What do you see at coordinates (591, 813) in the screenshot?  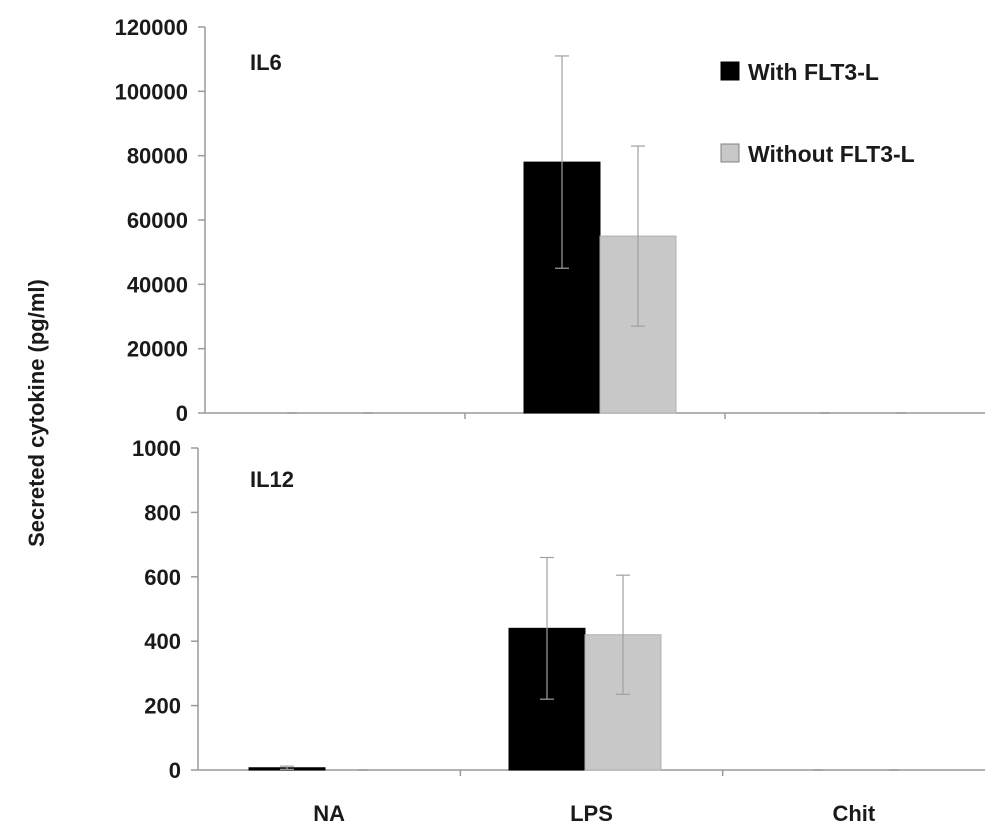 I see `x-tick-label: LPS` at bounding box center [591, 813].